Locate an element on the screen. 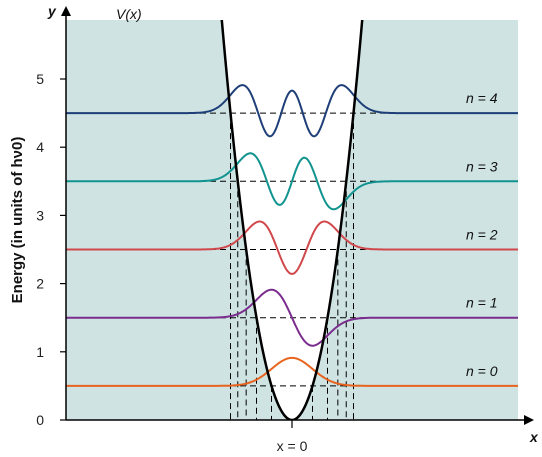 This screenshot has height=457, width=542. y-tick-label: 3 is located at coordinates (40, 215).